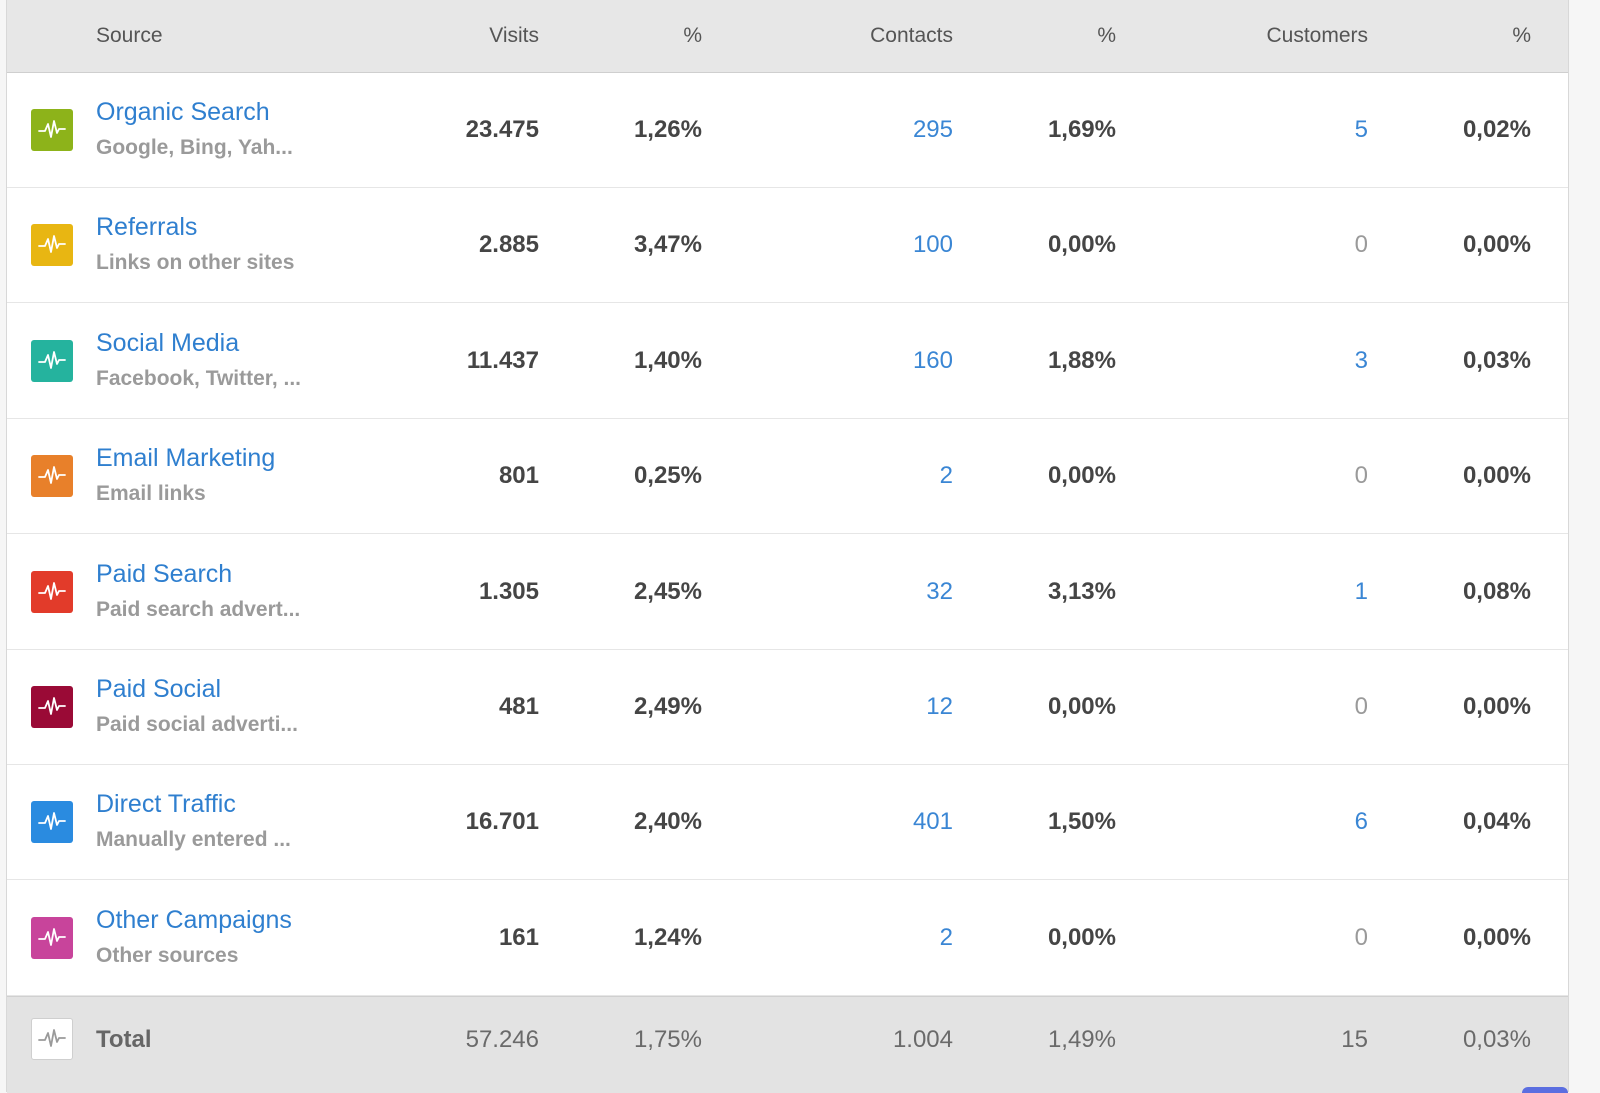 The image size is (1600, 1093). Describe the element at coordinates (1496, 1039) in the screenshot. I see `total-customers-percent: 0,03%` at that location.